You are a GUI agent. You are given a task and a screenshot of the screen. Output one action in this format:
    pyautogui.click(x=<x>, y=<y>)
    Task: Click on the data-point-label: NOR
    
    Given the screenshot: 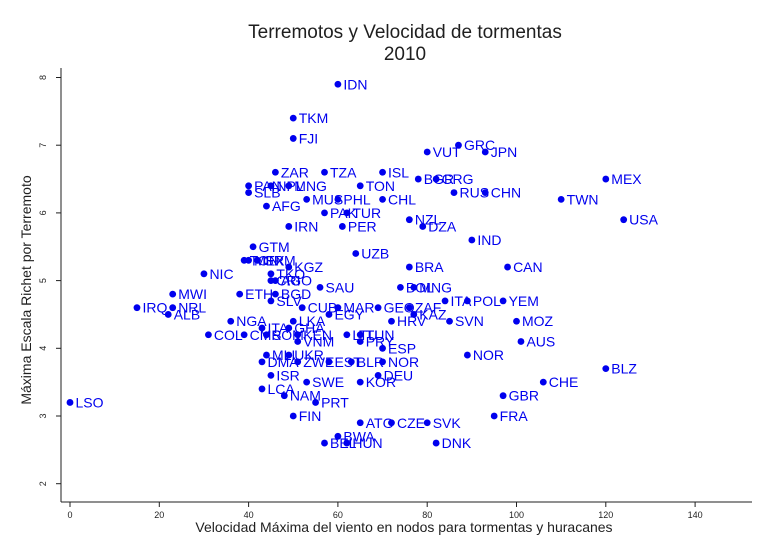 What is the action you would take?
    pyautogui.click(x=488, y=355)
    